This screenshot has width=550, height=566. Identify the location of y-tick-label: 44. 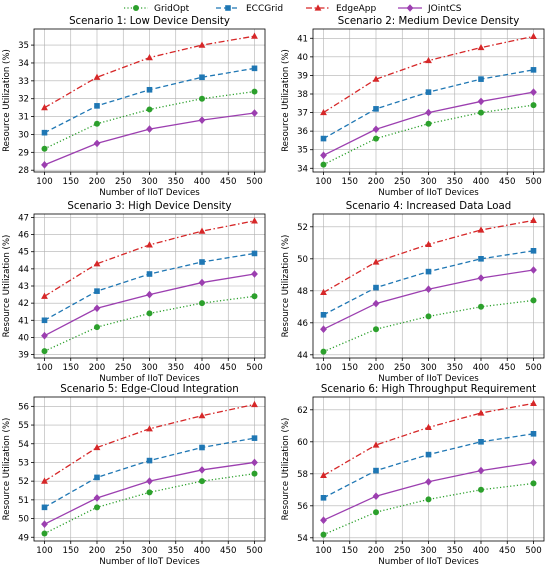
(302, 356).